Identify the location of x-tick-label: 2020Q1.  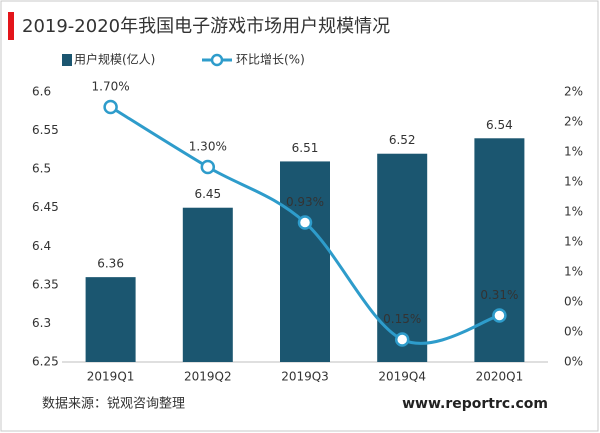
(500, 377).